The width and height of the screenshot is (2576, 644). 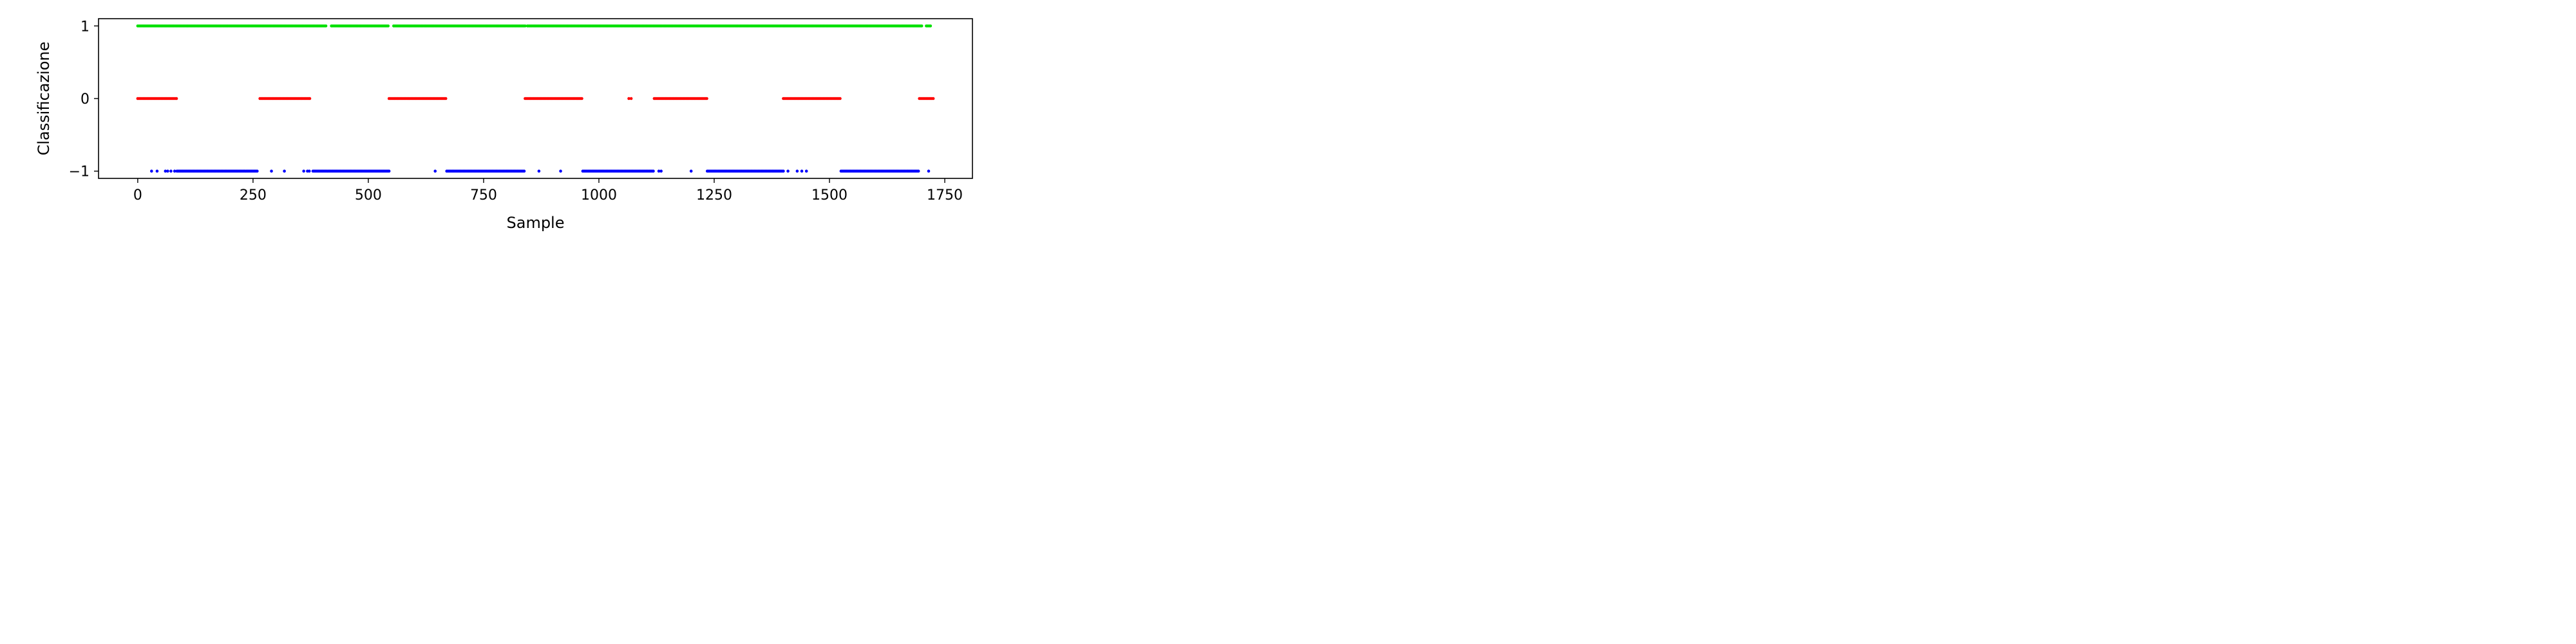 I want to click on x-tick-label: 0, so click(x=137, y=195).